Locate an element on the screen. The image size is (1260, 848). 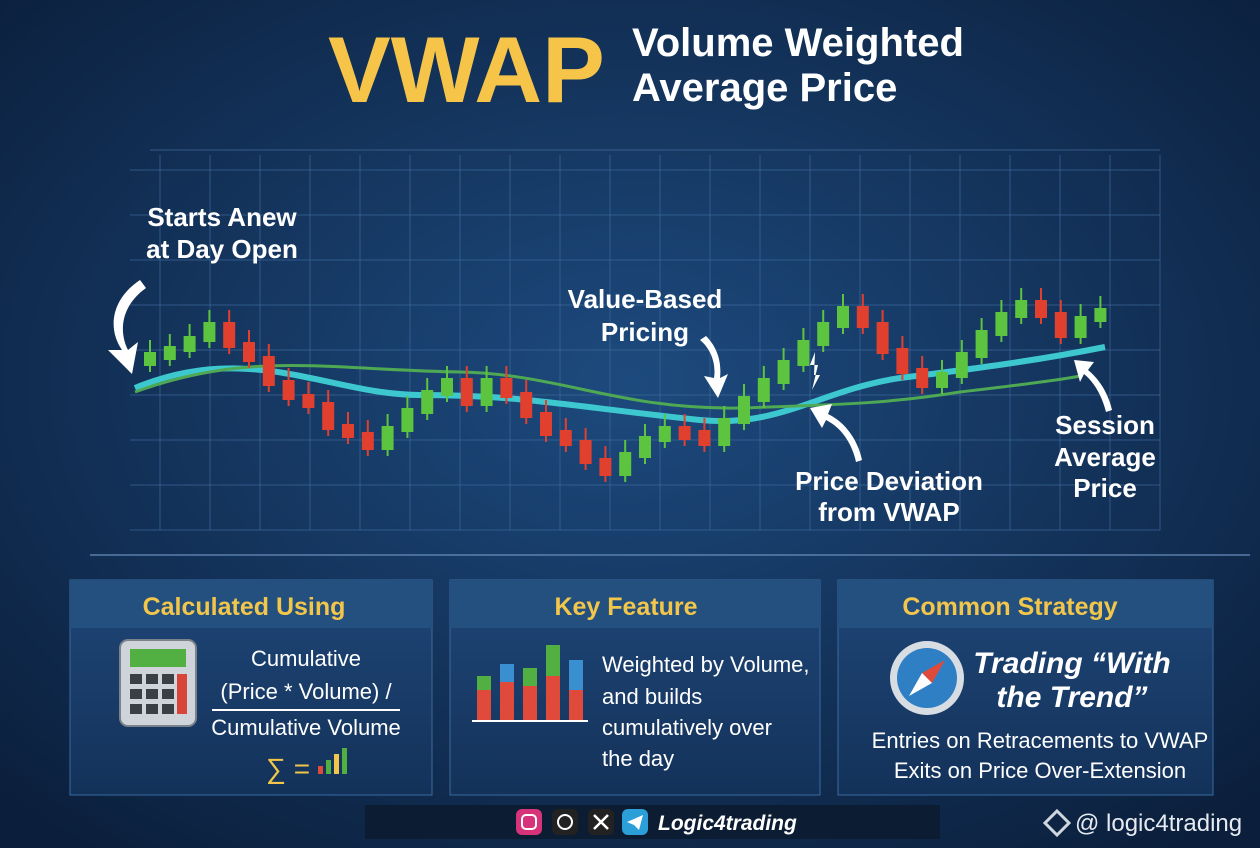
panel-title: Key Feature is located at coordinates (625, 607).